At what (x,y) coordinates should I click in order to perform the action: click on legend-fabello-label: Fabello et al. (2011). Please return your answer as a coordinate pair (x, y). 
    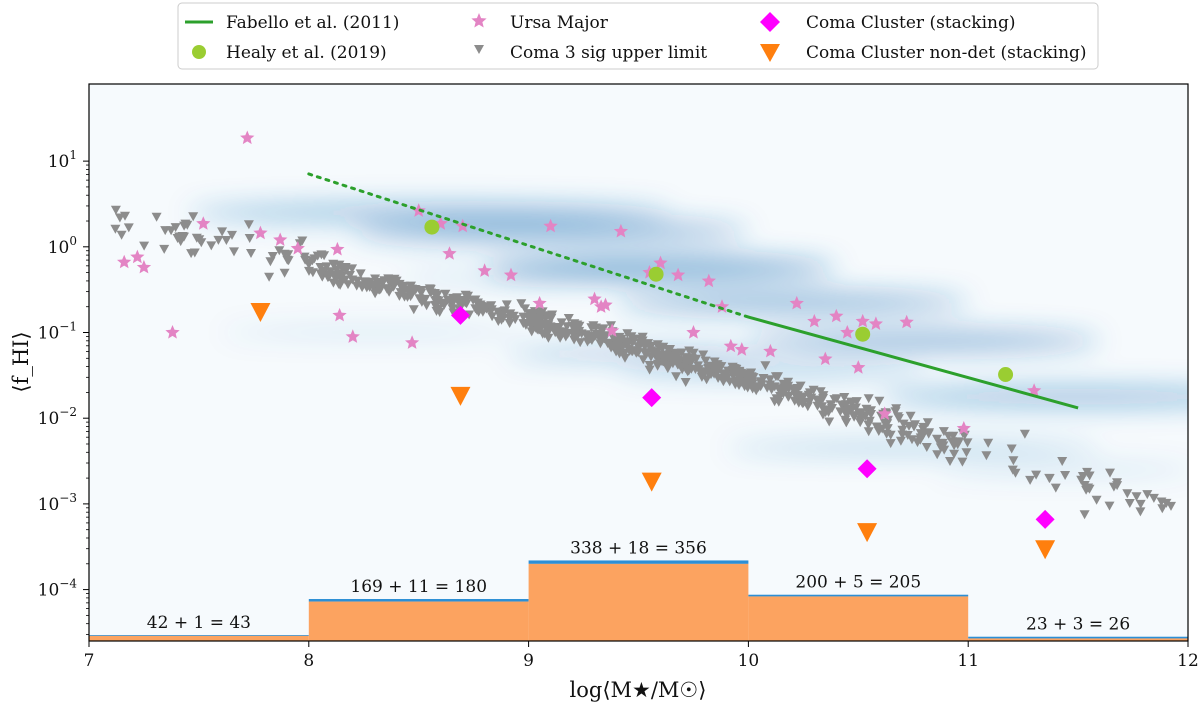
    Looking at the image, I should click on (312, 23).